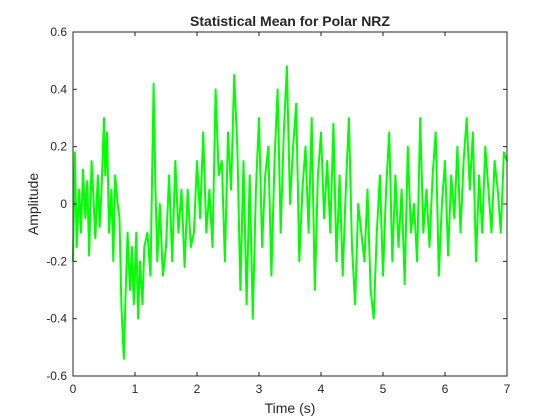 This screenshot has height=420, width=560. I want to click on y-tick-label: -0.6, so click(56, 376).